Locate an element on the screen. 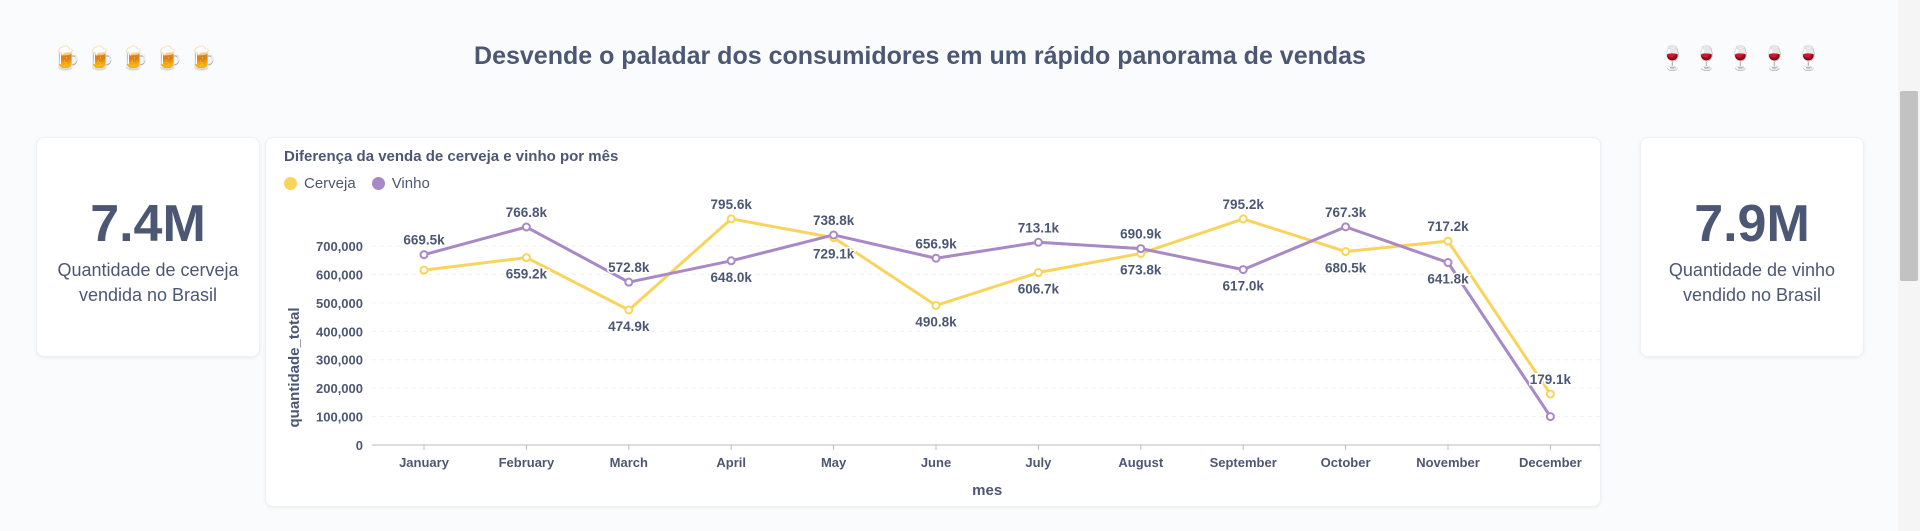  data-label-vinho: 766.8k is located at coordinates (527, 212).